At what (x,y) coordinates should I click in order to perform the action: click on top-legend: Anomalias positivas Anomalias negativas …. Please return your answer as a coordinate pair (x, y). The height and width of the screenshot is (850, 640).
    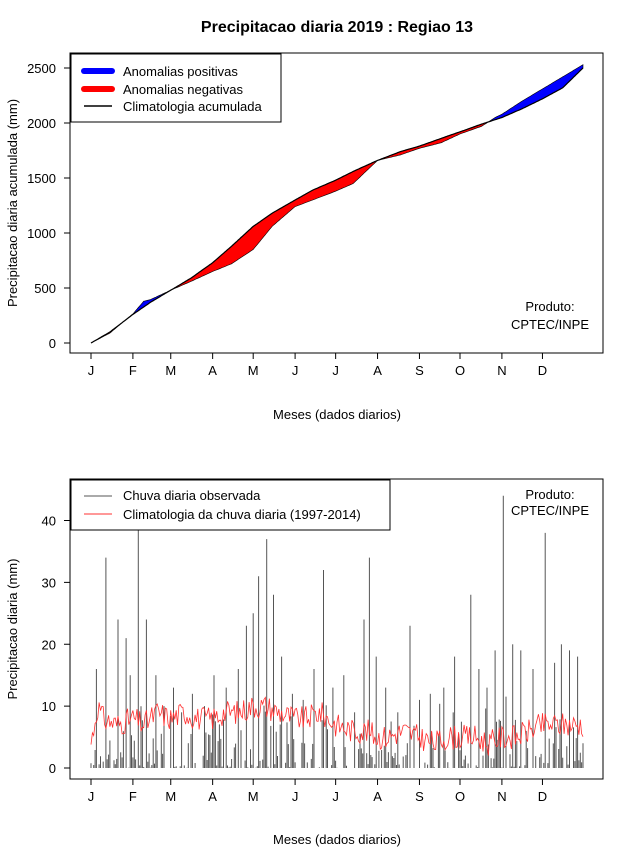
    Looking at the image, I should click on (176, 88).